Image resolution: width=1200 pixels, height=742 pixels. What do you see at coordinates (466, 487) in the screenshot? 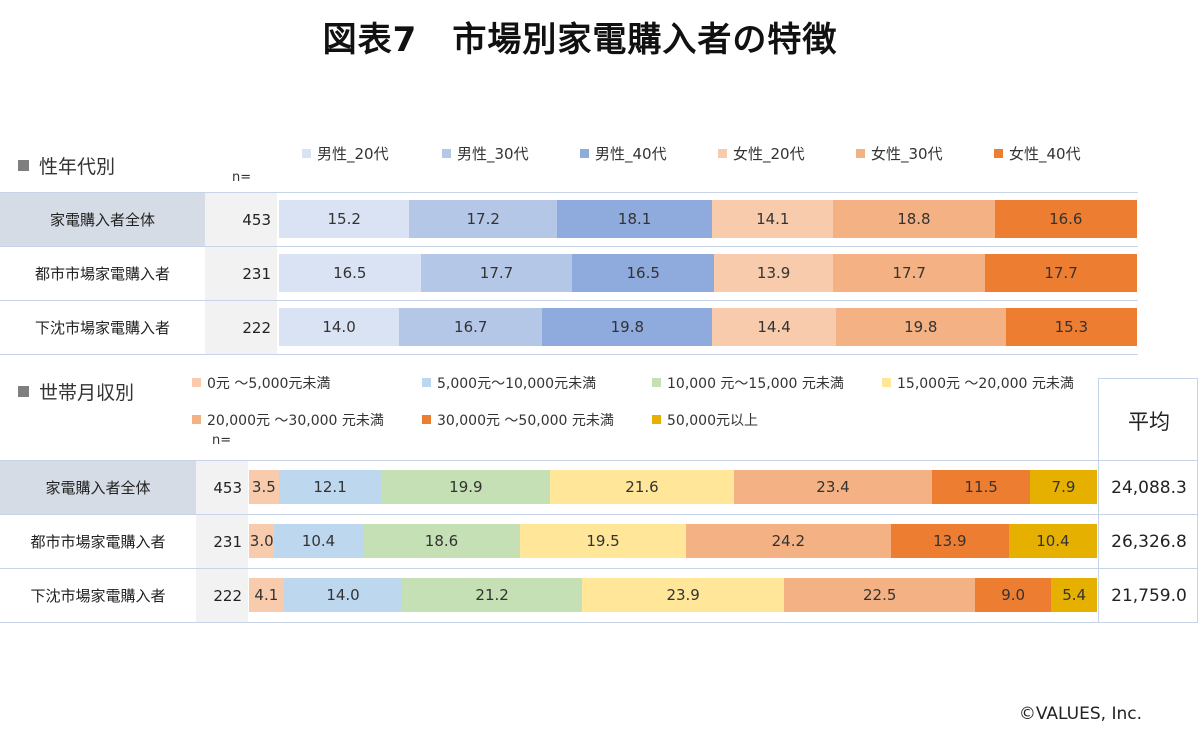
I see `bar-segment: 19.9` at bounding box center [466, 487].